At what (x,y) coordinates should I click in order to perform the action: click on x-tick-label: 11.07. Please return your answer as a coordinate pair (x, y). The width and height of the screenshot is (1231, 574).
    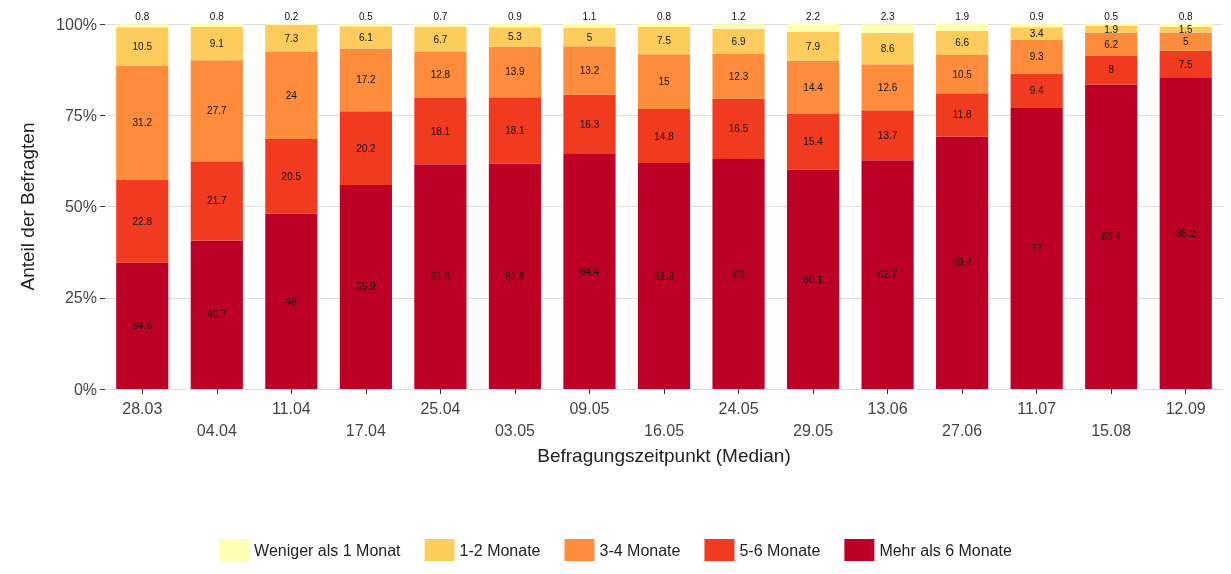
    Looking at the image, I should click on (1037, 408).